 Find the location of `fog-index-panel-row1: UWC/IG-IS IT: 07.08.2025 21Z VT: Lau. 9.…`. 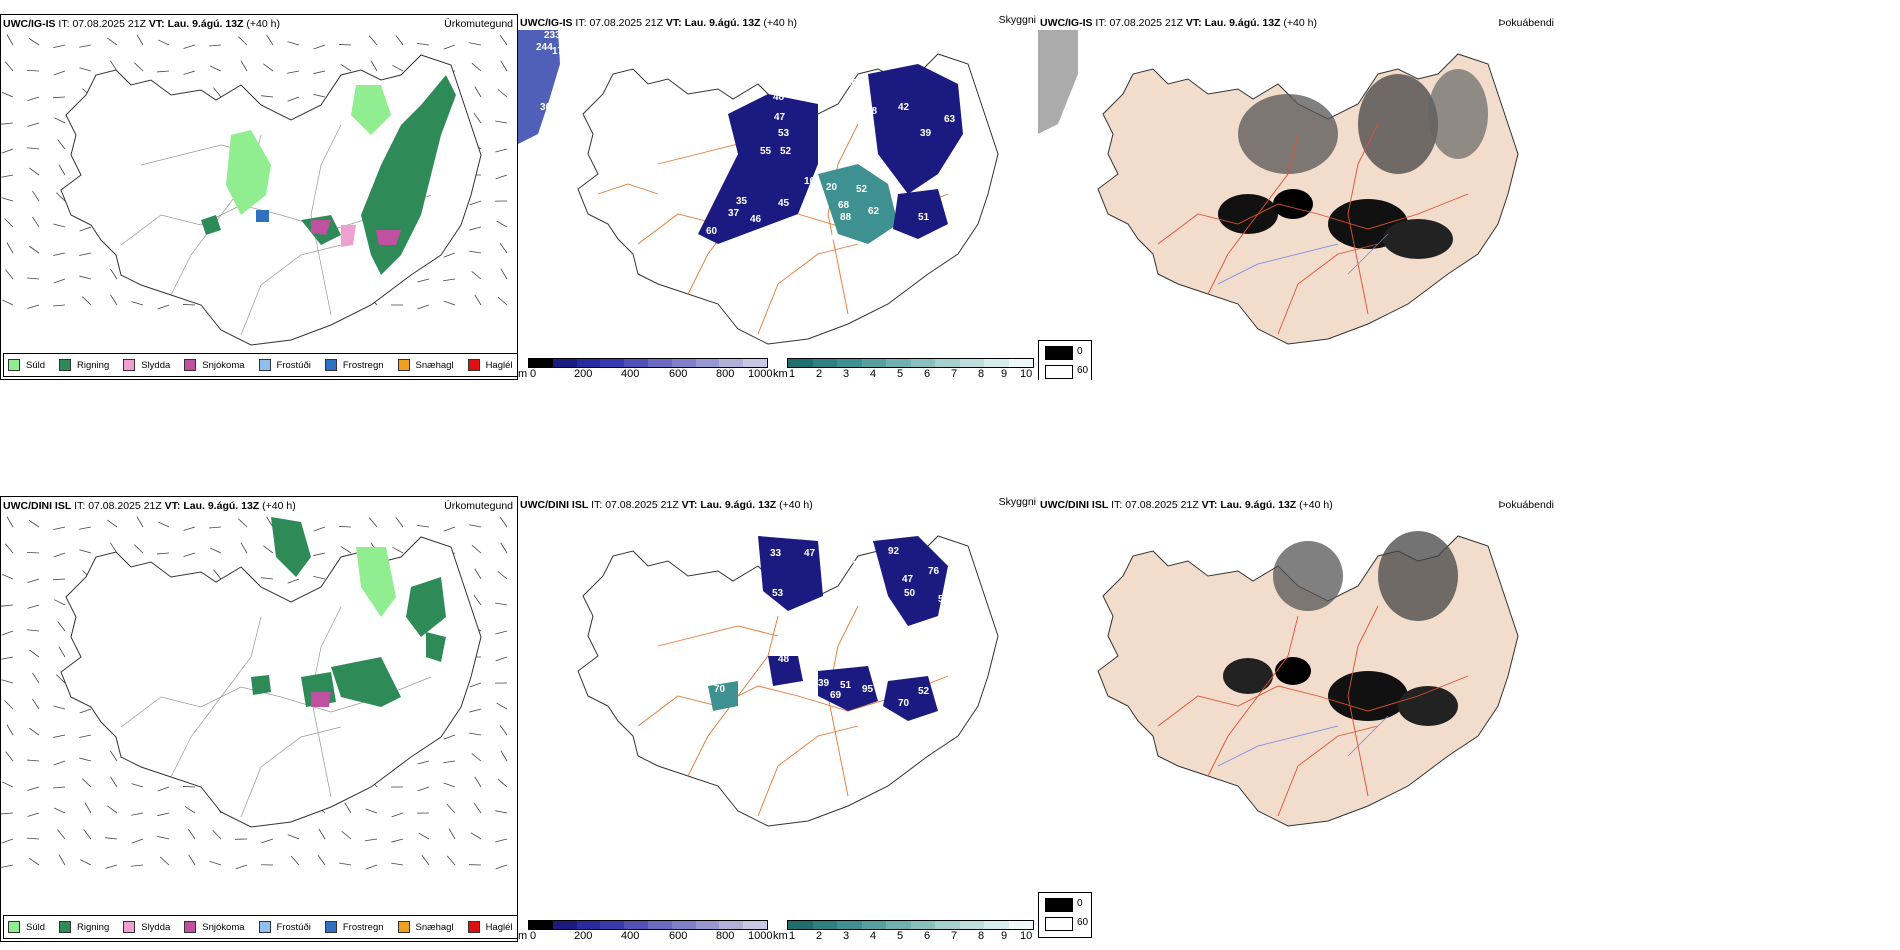

fog-index-panel-row1: UWC/IG-IS IT: 07.08.2025 21Z VT: Lau. 9.… is located at coordinates (1298, 197).